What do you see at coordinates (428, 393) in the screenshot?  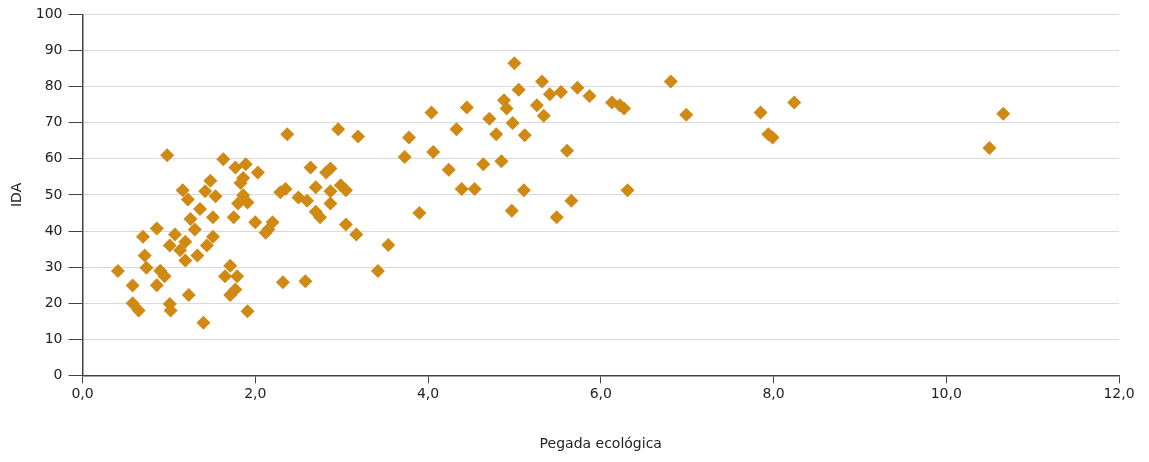 I see `x-tick-label: 4,0` at bounding box center [428, 393].